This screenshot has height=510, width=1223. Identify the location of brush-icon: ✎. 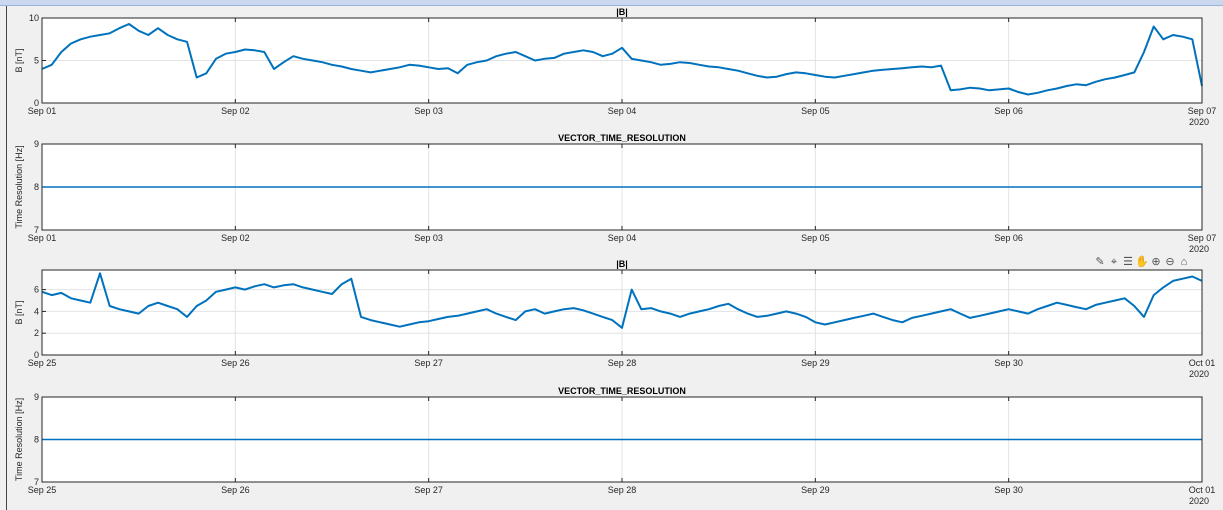
(1100, 262).